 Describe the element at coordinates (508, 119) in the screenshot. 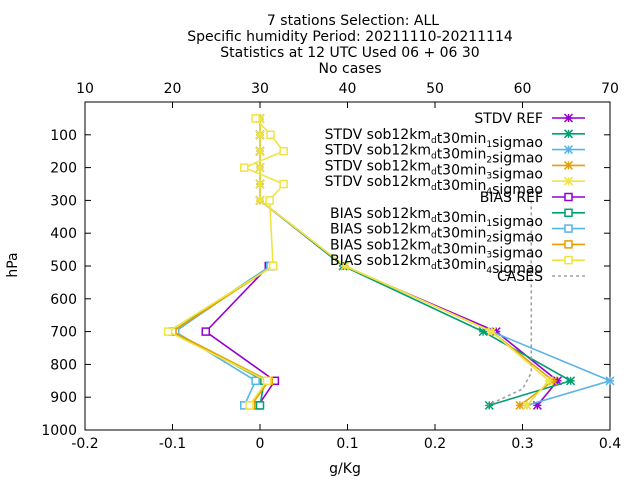

I see `legend-label: STDV REF` at that location.